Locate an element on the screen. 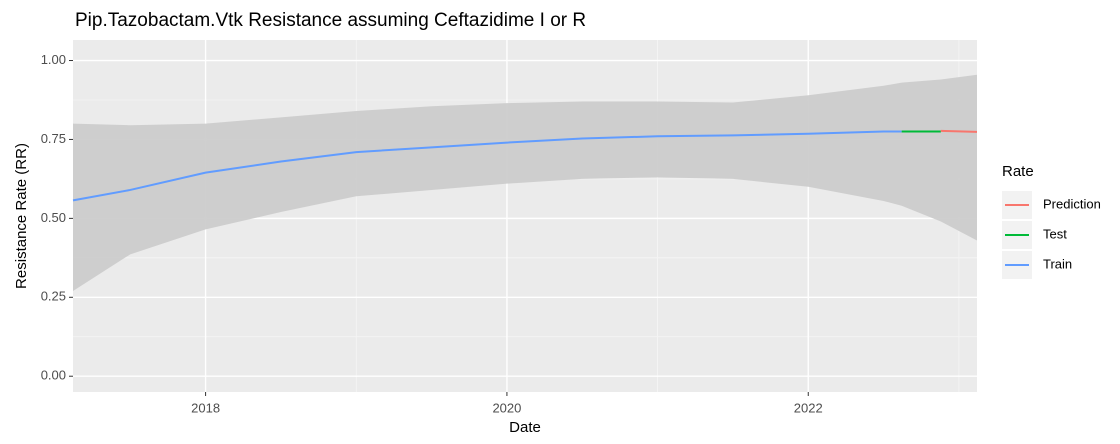 The width and height of the screenshot is (1120, 444). y-tick-label: 1.00 is located at coordinates (53, 59).